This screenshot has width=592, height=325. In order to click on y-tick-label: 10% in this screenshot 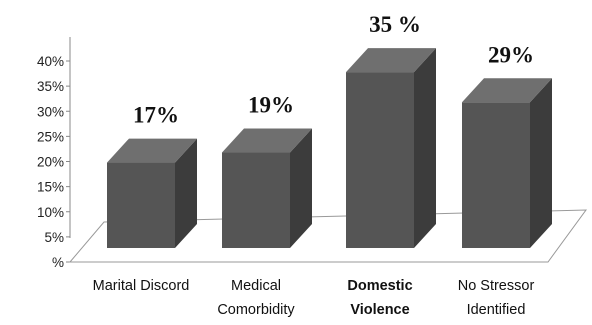, I will do `click(50, 212)`.